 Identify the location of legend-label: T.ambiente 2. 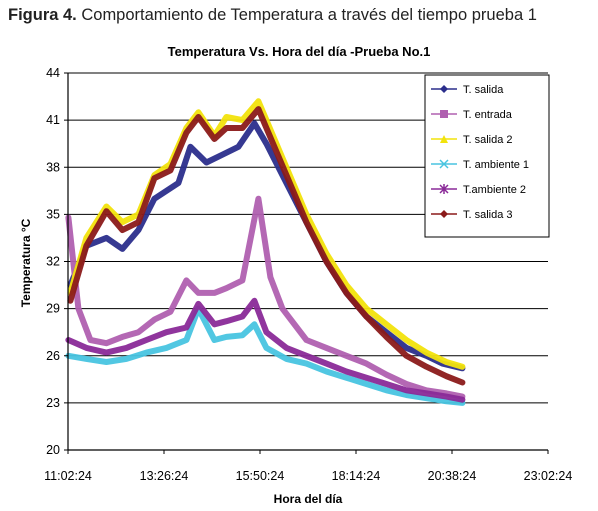
(494, 190).